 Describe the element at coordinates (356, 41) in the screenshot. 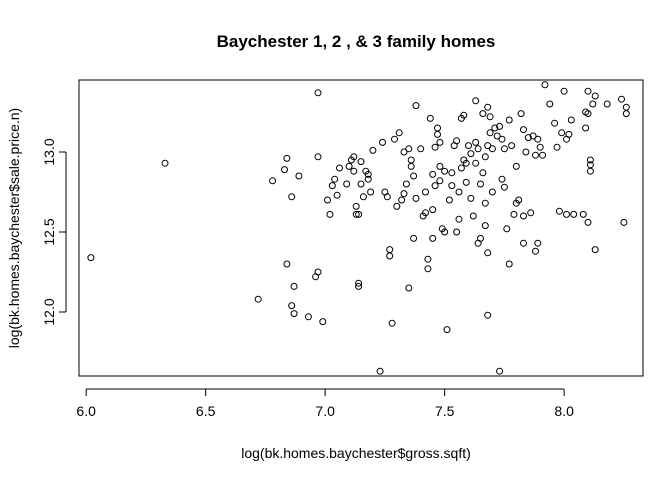

I see `chart-title: Baychester 1, 2 , & 3 family homes` at that location.